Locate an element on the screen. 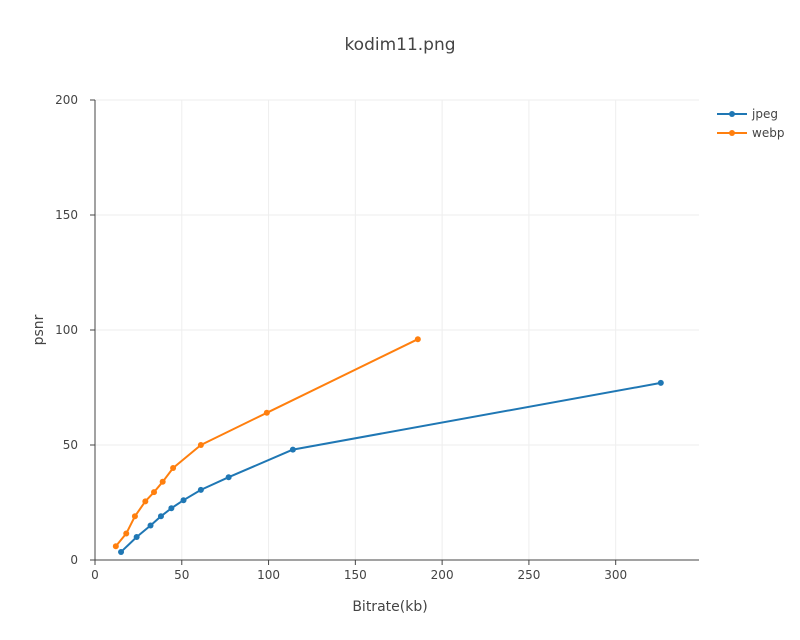 This screenshot has height=640, width=800. x-tick-label: 0 is located at coordinates (95, 575).